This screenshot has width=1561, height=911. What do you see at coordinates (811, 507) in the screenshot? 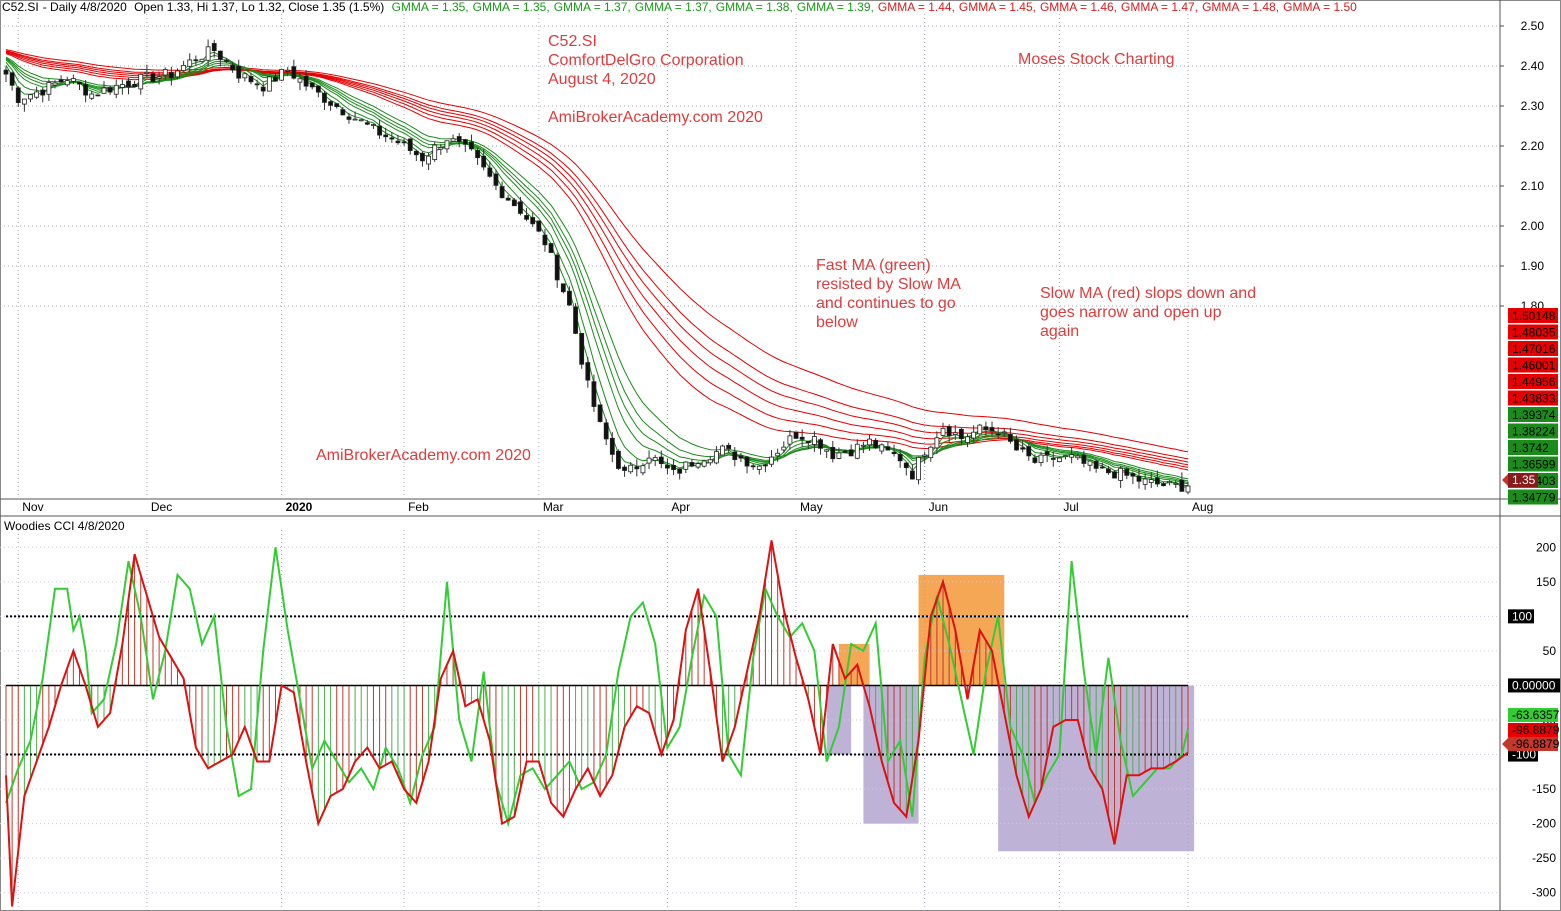
I see `month-label: May` at bounding box center [811, 507].